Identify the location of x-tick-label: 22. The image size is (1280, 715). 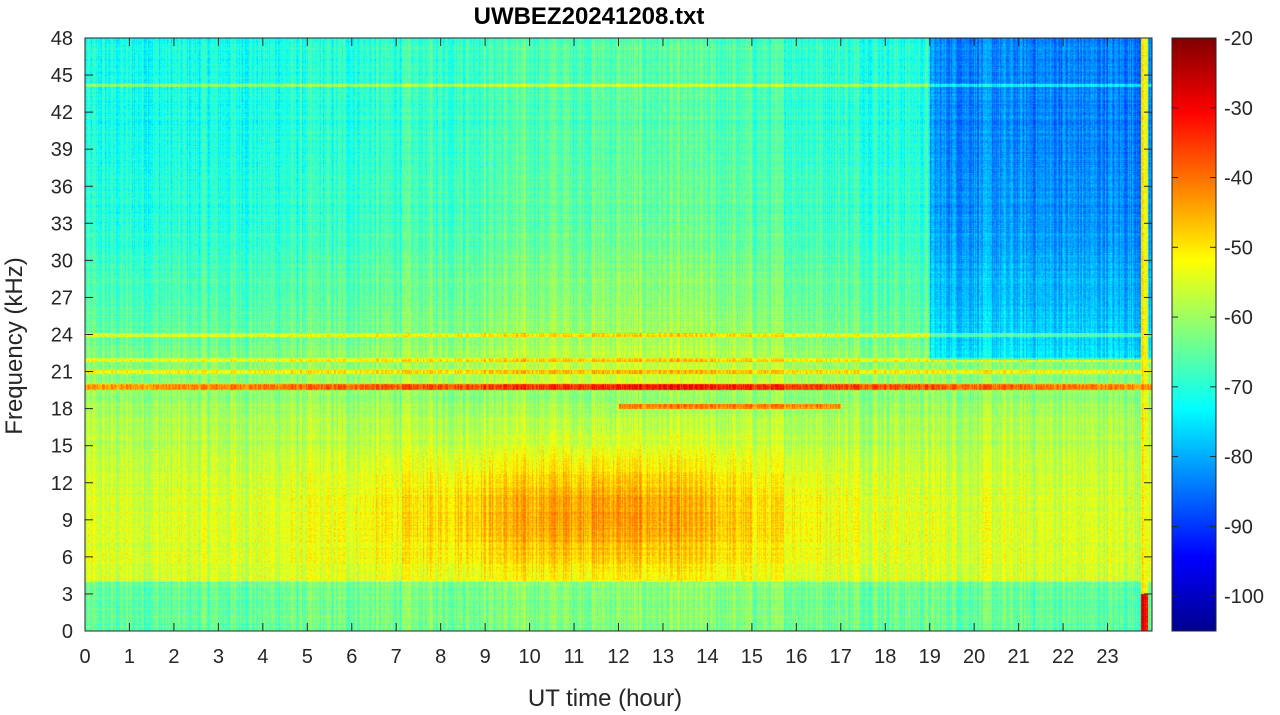
(1063, 657).